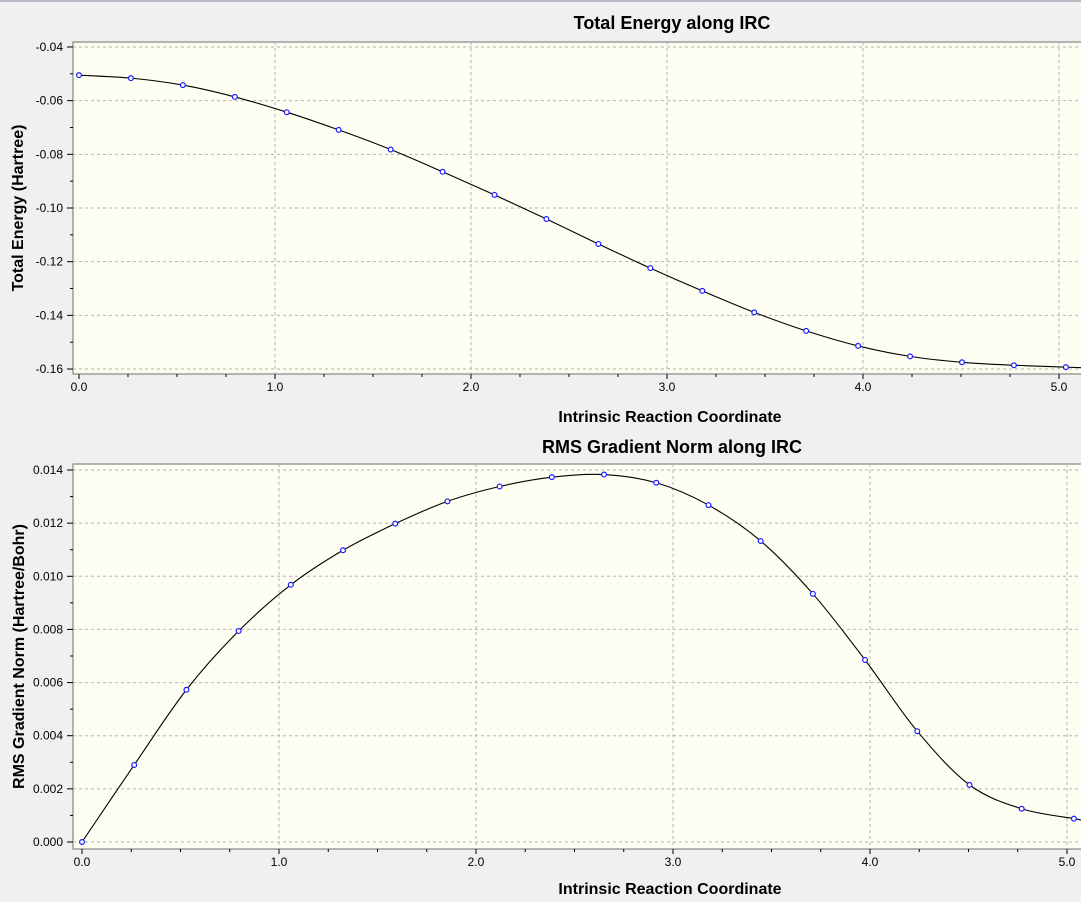 The height and width of the screenshot is (902, 1081). I want to click on y-tick-label: 0.008, so click(48, 629).